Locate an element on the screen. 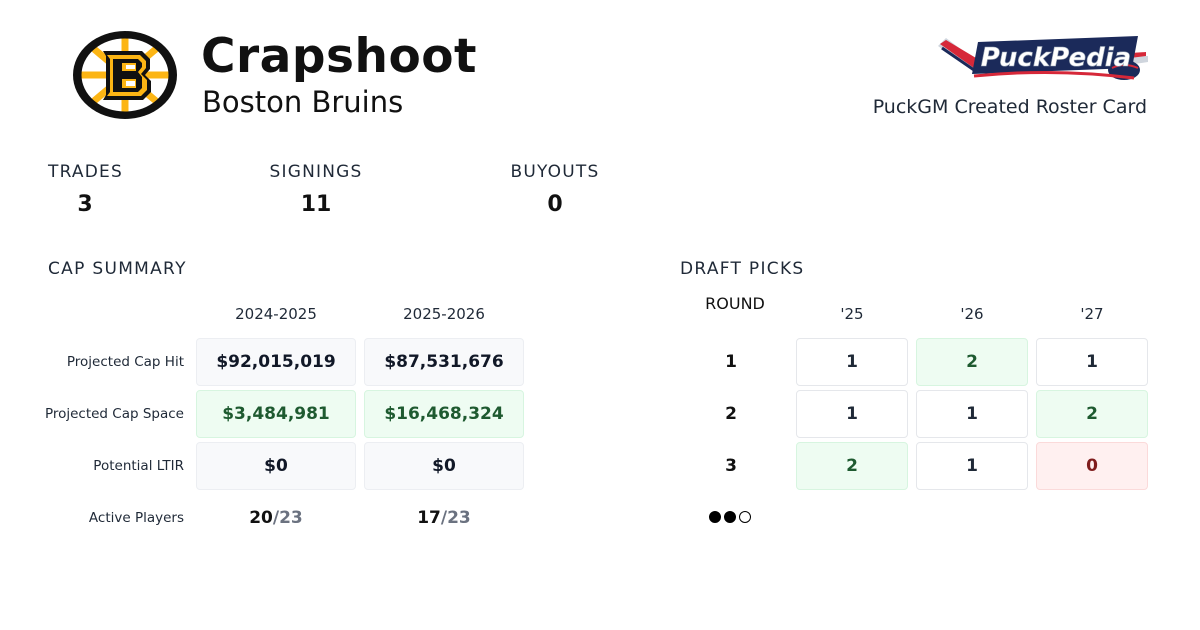  pick-r1-27: 1 is located at coordinates (1092, 362).